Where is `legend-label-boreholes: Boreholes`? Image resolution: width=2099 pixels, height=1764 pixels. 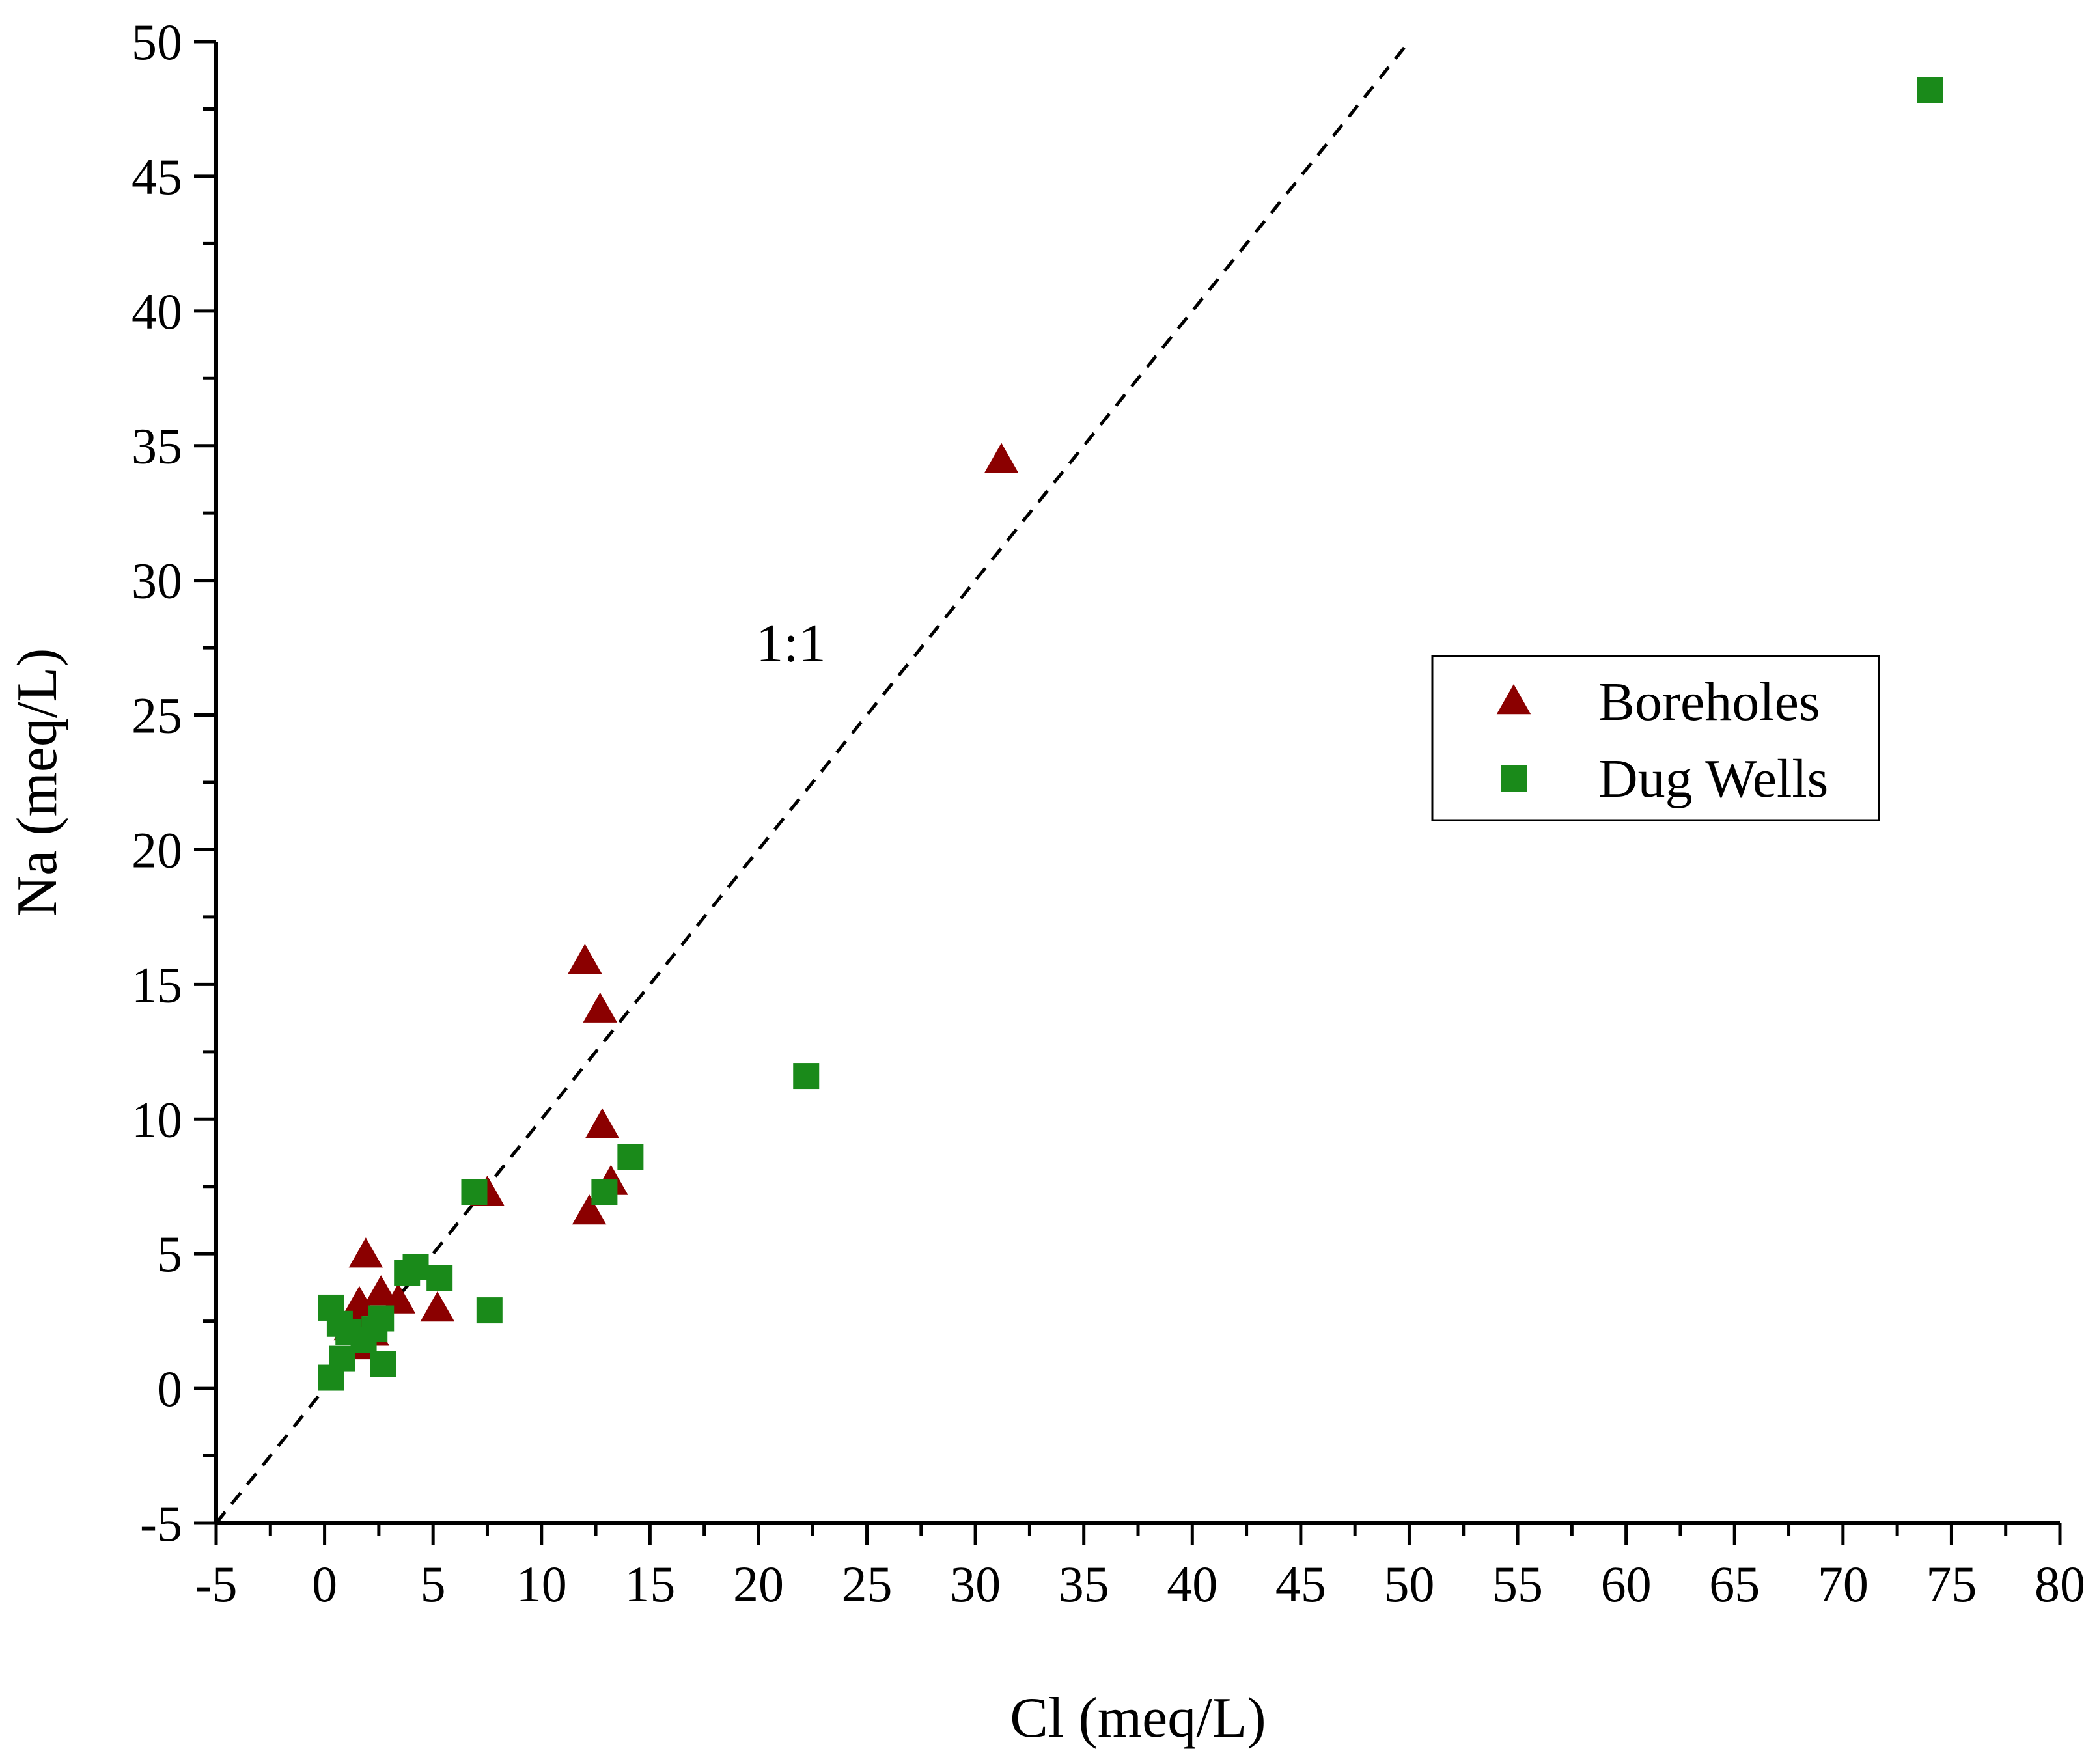
legend-label-boreholes: Boreholes is located at coordinates (1709, 702).